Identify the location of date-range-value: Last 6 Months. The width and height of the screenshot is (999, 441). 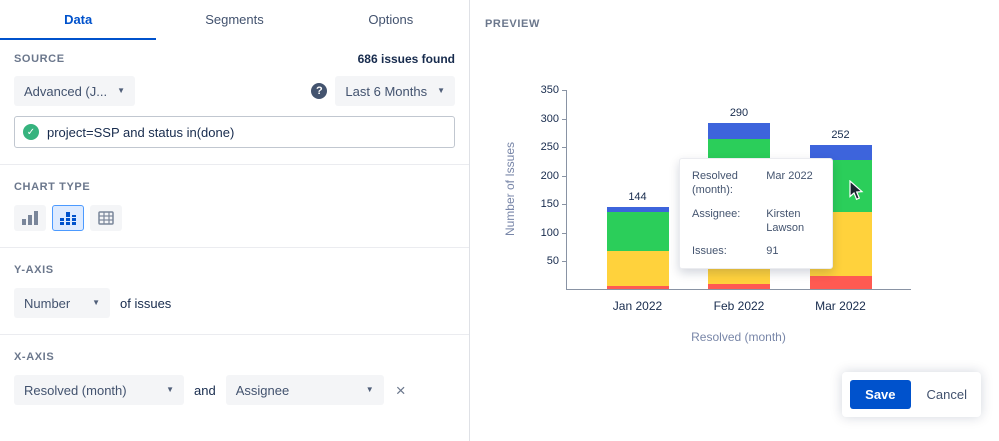
(386, 91).